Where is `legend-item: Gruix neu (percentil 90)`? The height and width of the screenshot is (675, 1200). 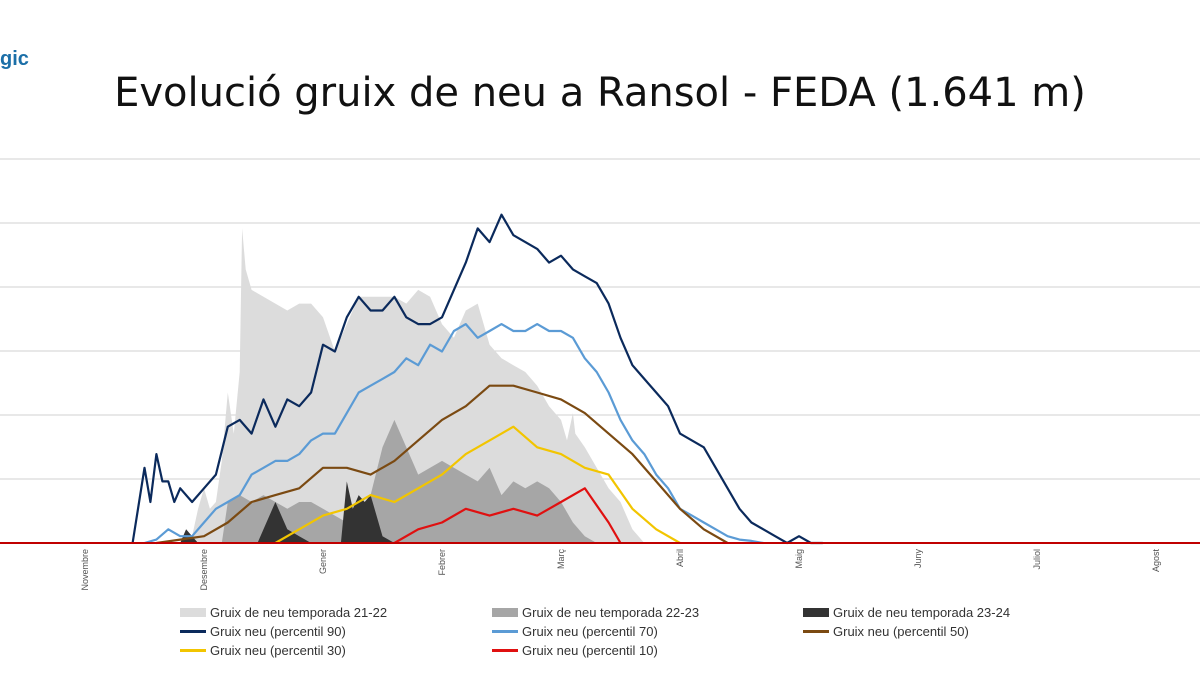
legend-item: Gruix neu (percentil 90) is located at coordinates (263, 631).